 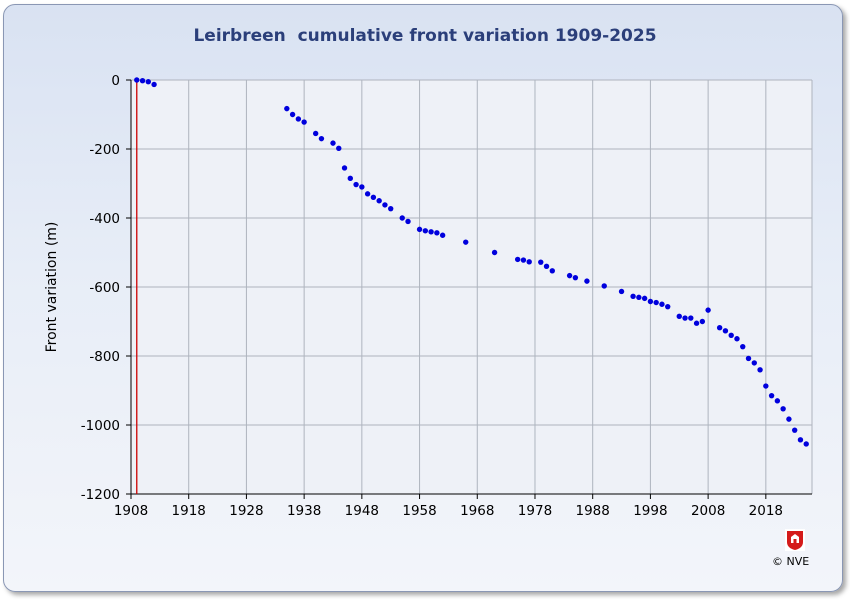 I want to click on y-tick-label: 0, so click(x=115, y=81).